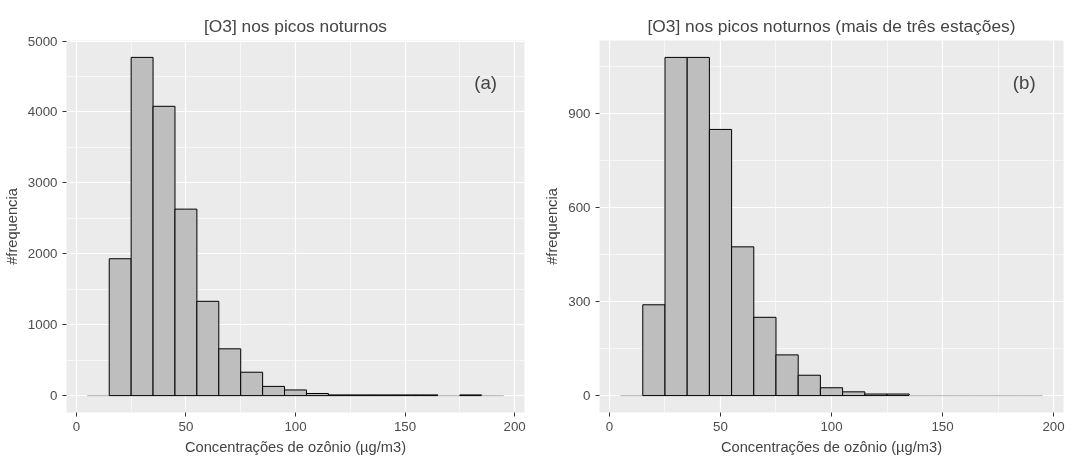 Image resolution: width=1078 pixels, height=457 pixels. Describe the element at coordinates (42, 41) in the screenshot. I see `y-tick-label: 5000` at that location.